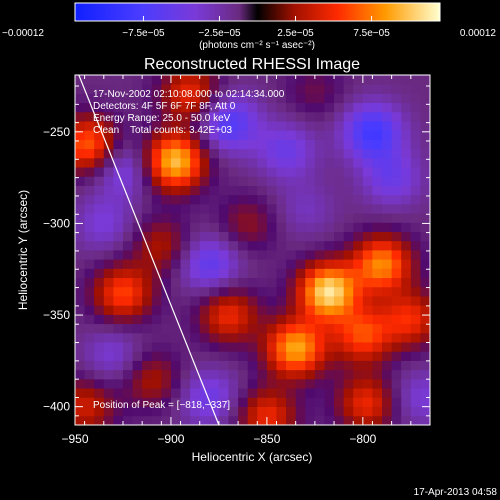 This screenshot has height=500, width=500. I want to click on colorbar-tick-label: 2.5e−05, so click(295, 33).